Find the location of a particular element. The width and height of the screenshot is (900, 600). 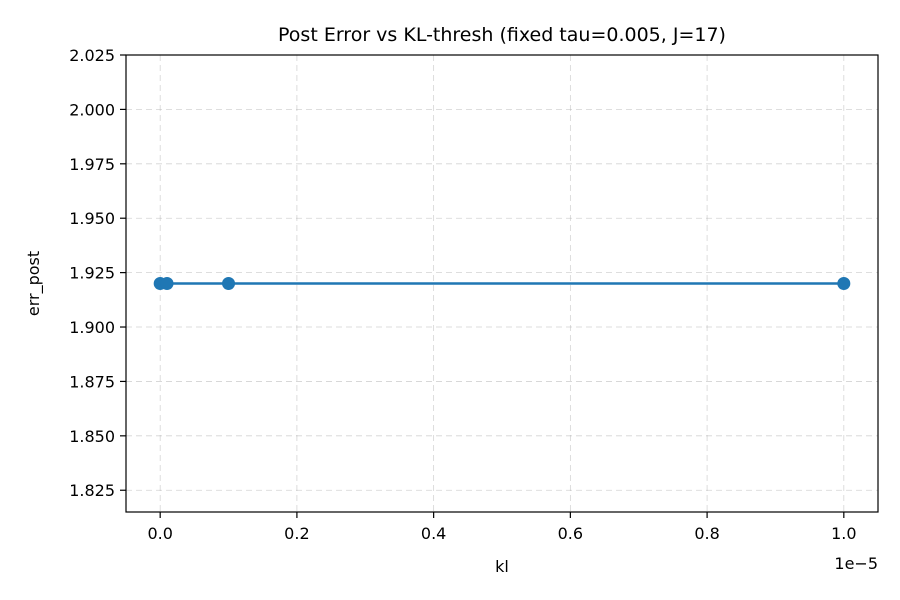

x-tick-label: 0.8 is located at coordinates (706, 533).